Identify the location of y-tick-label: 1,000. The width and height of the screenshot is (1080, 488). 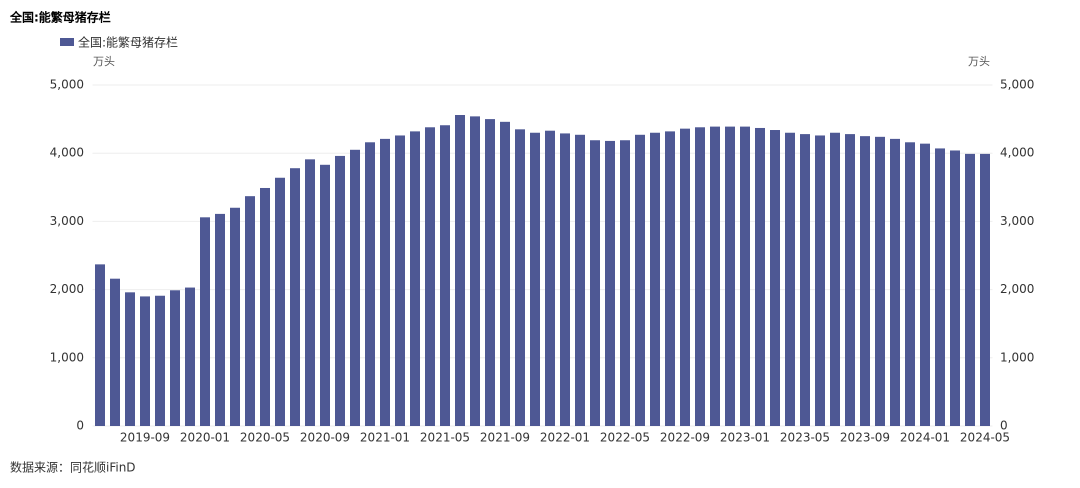
(67, 357).